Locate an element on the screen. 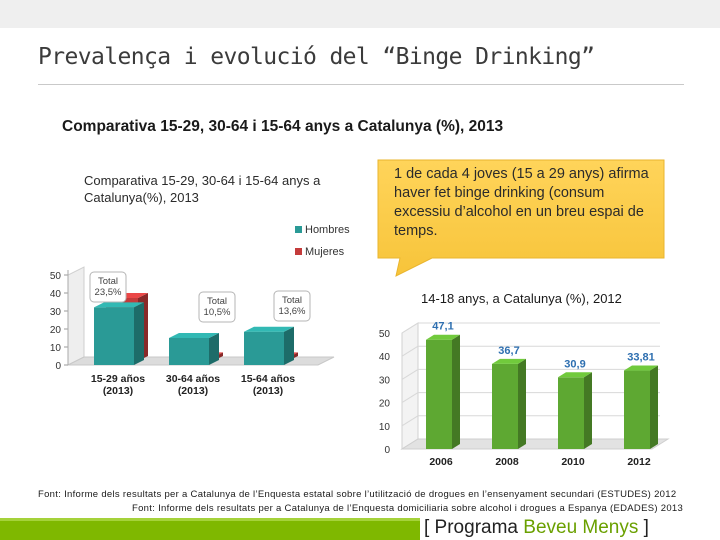 Image resolution: width=720 pixels, height=540 pixels. footer-green-bar is located at coordinates (210, 529).